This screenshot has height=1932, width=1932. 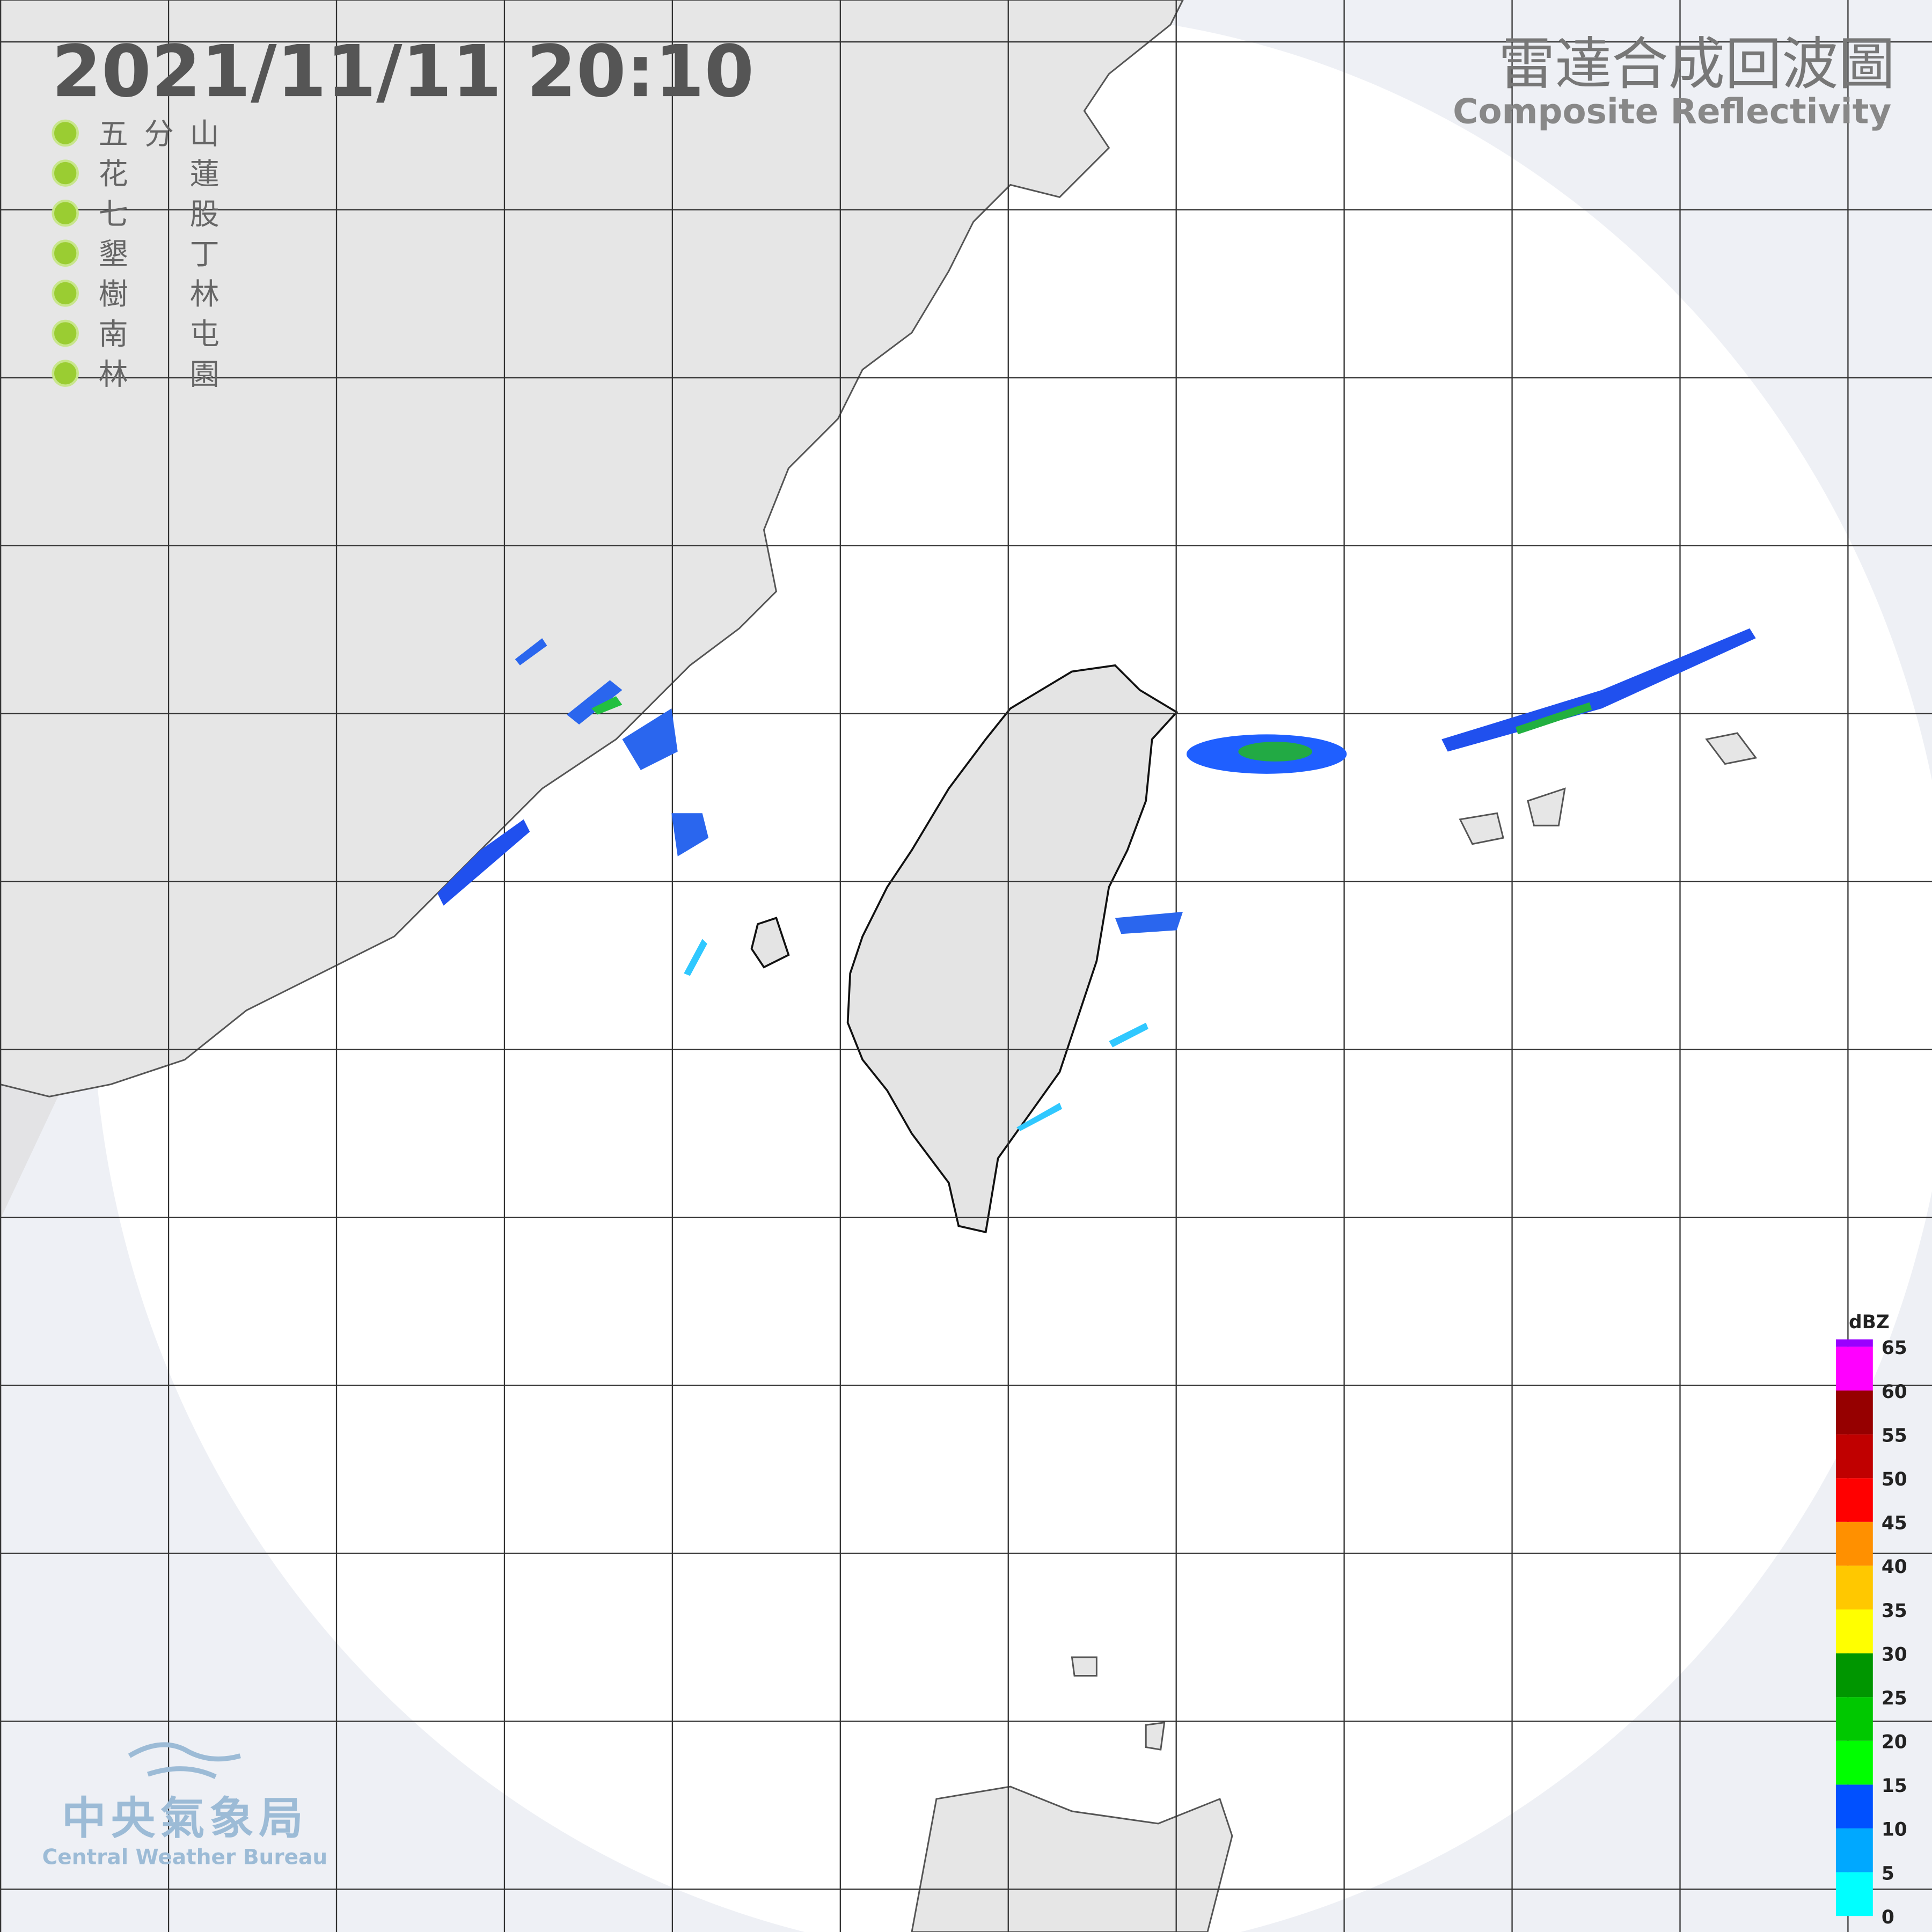 What do you see at coordinates (185, 1818) in the screenshot?
I see `logo-name: 中央氣象局` at bounding box center [185, 1818].